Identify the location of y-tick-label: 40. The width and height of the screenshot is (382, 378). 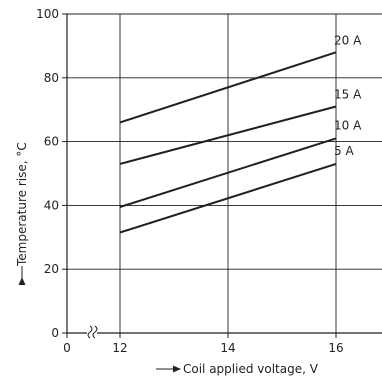
(51, 205).